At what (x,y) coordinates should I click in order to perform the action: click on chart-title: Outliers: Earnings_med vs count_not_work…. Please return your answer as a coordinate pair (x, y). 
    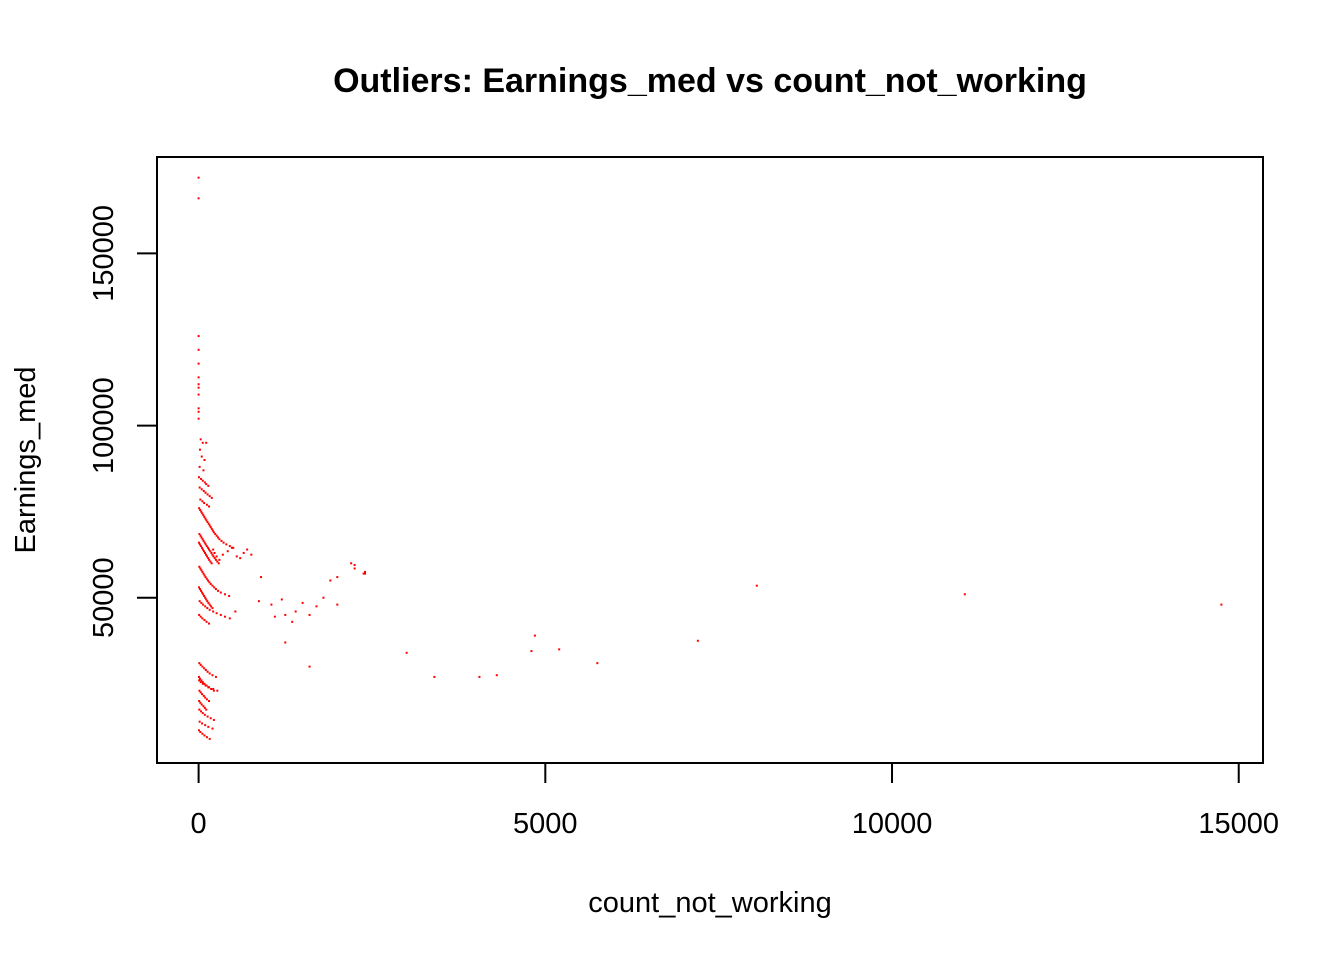
    Looking at the image, I should click on (710, 81).